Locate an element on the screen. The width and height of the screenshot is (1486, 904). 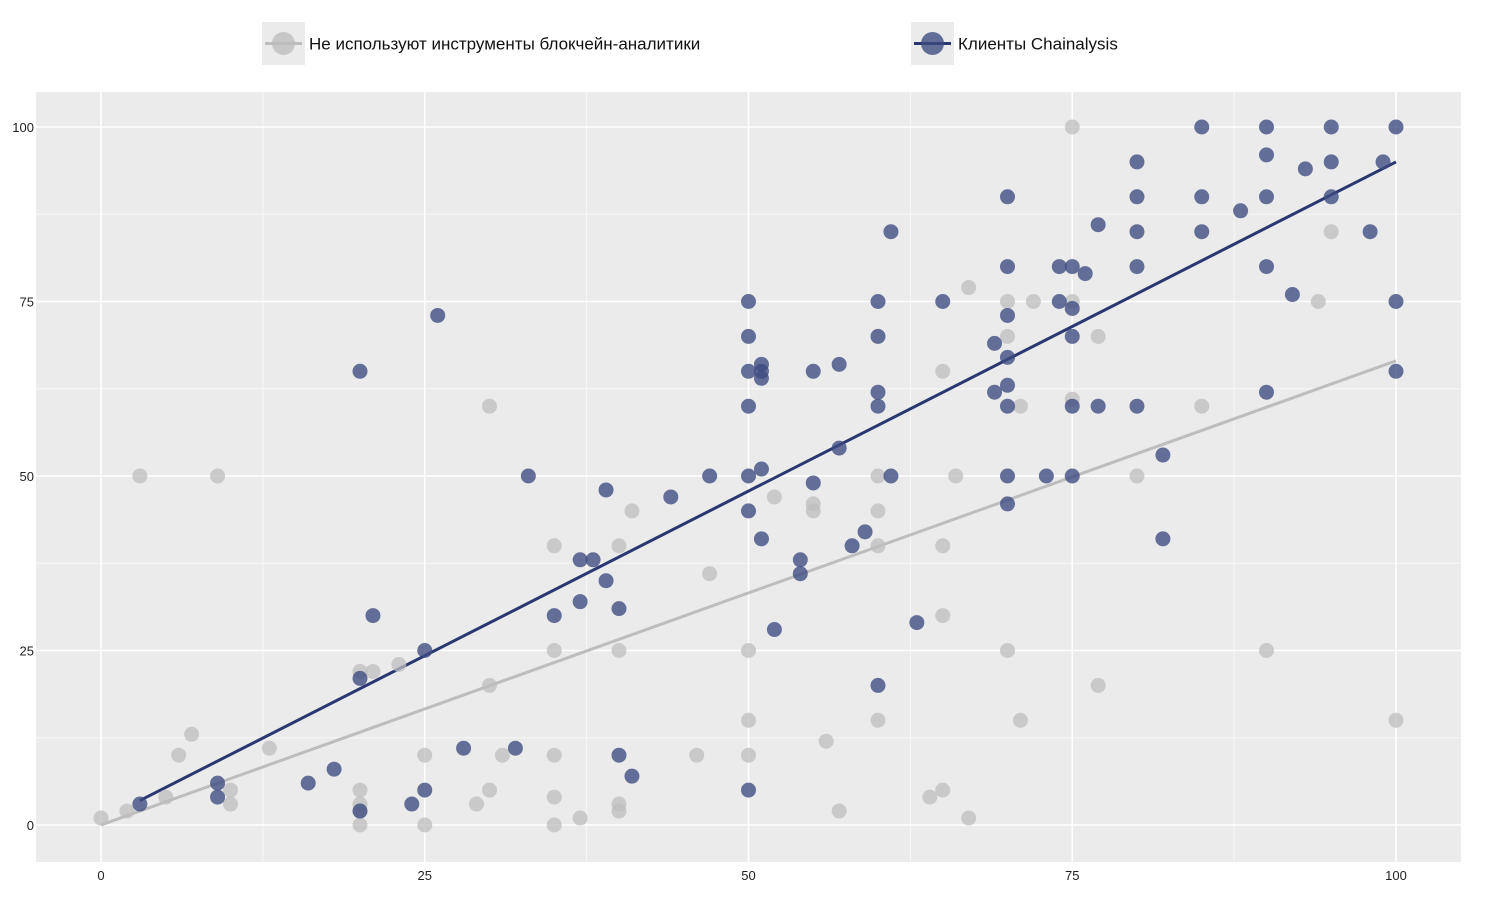
x-tick-label: 100 is located at coordinates (1396, 875).